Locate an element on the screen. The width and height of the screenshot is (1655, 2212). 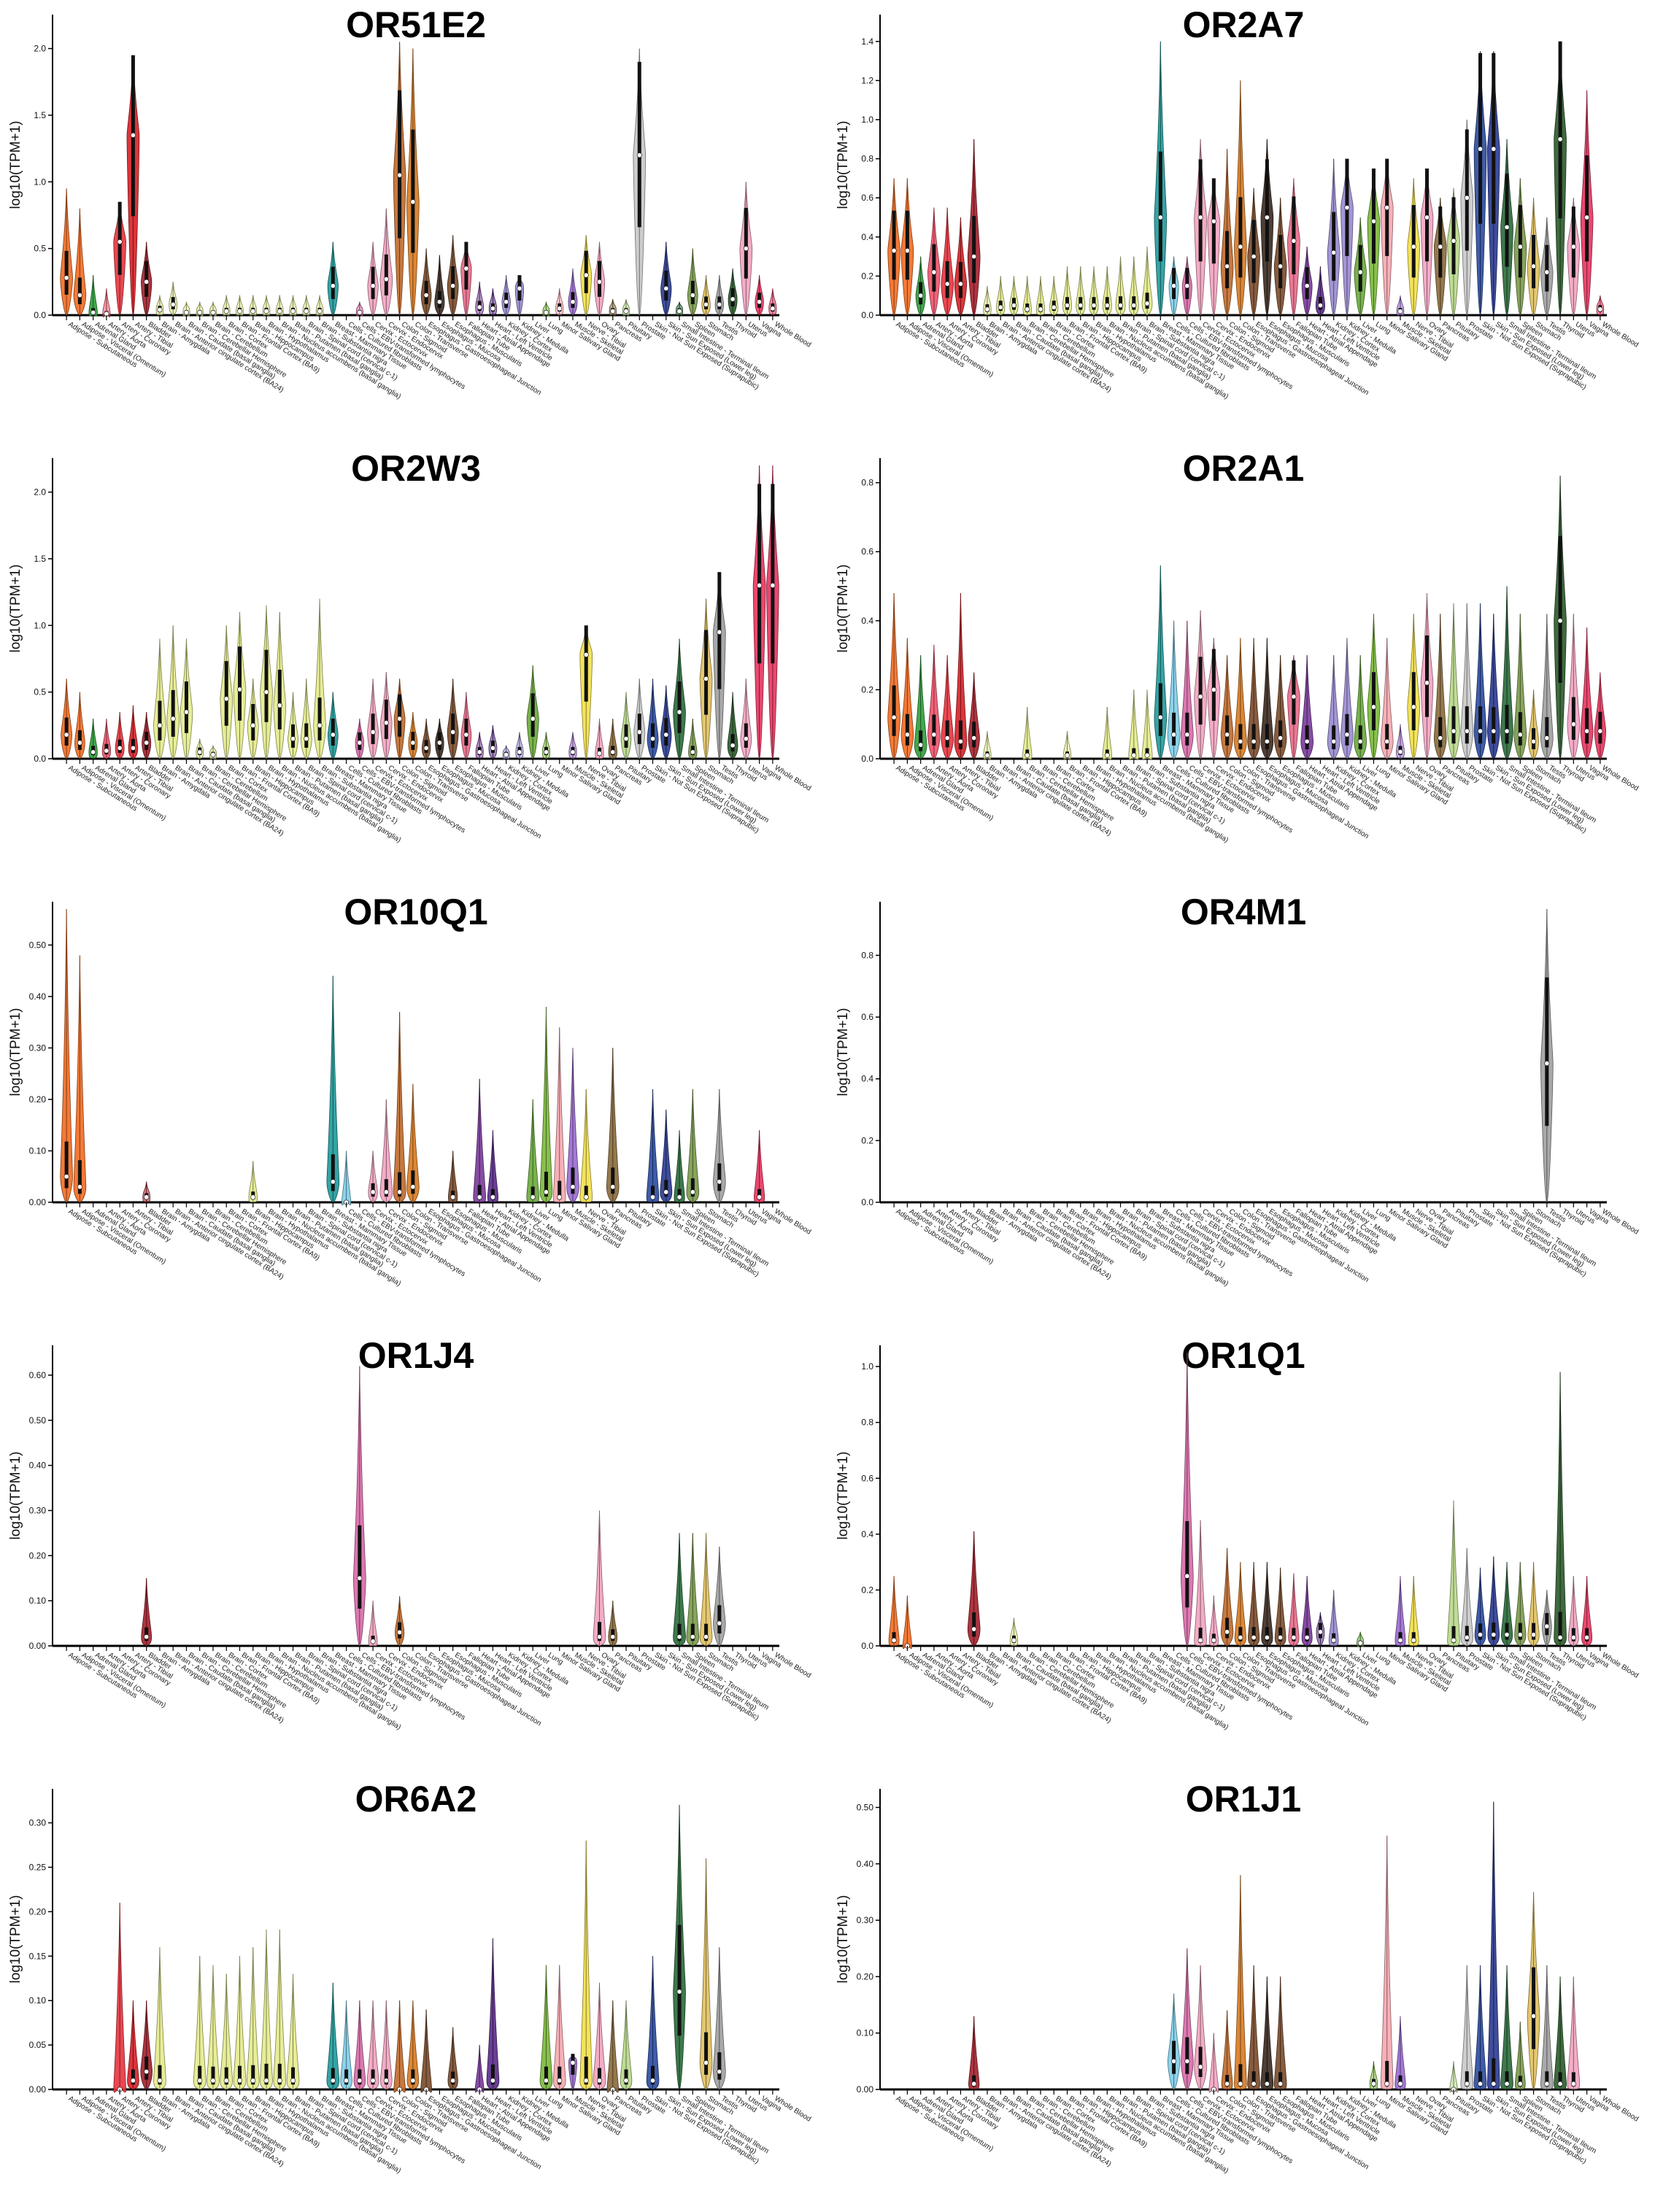
panel-title: OR2A7 is located at coordinates (1243, 24).